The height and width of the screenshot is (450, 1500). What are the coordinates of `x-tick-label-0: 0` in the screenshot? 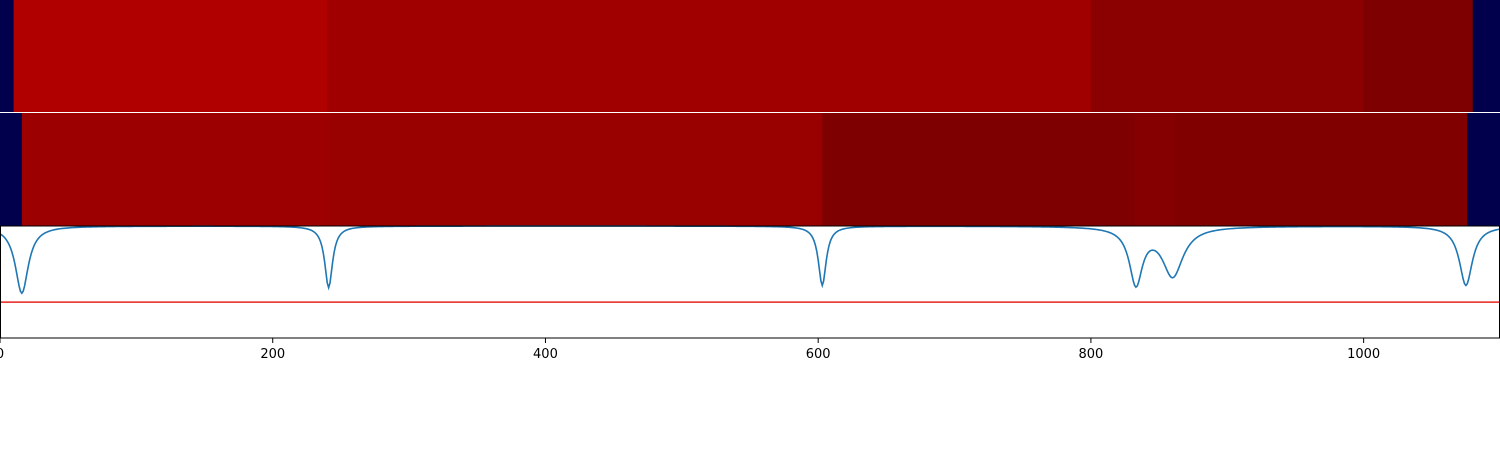 It's located at (2, 354).